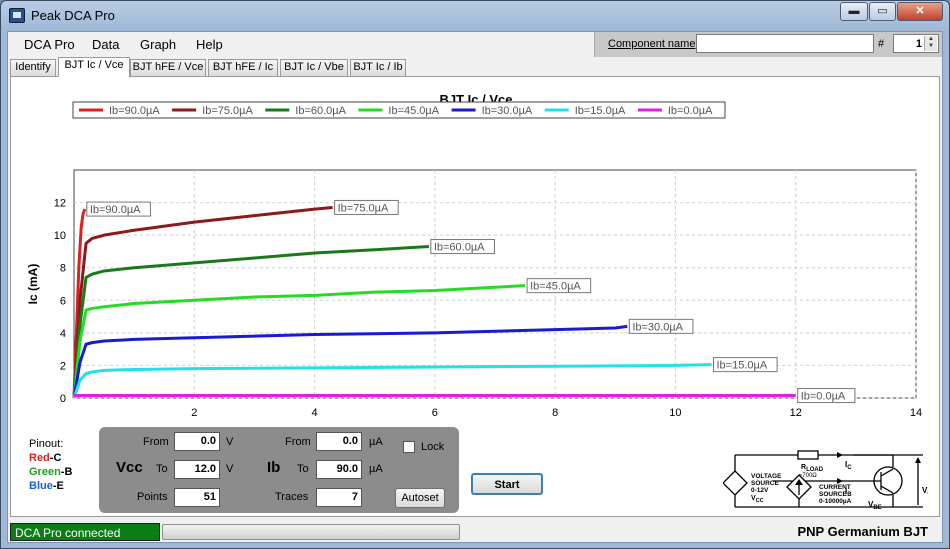 The image size is (950, 549). I want to click on ib-from-unit: µA, so click(376, 442).